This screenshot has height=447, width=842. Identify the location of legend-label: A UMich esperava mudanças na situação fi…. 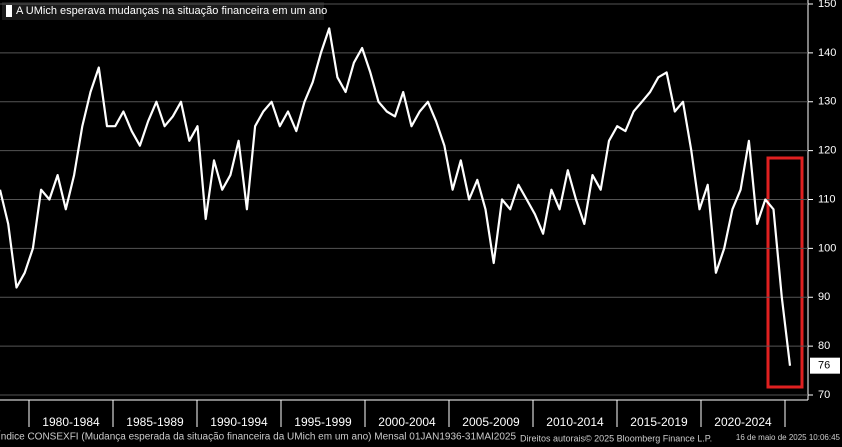
(171, 11).